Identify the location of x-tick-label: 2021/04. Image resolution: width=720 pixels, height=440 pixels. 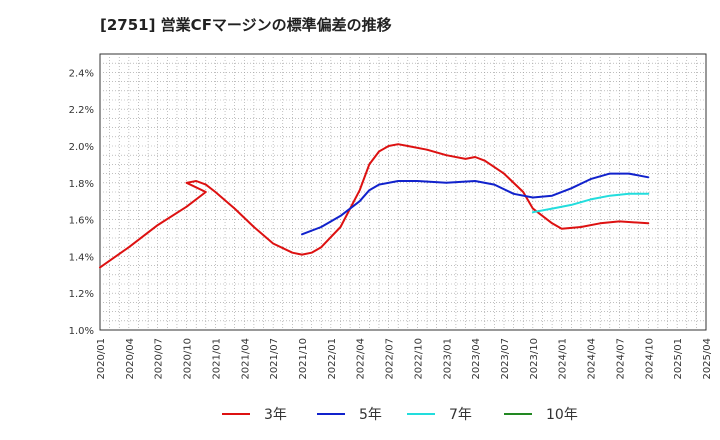
(245, 359).